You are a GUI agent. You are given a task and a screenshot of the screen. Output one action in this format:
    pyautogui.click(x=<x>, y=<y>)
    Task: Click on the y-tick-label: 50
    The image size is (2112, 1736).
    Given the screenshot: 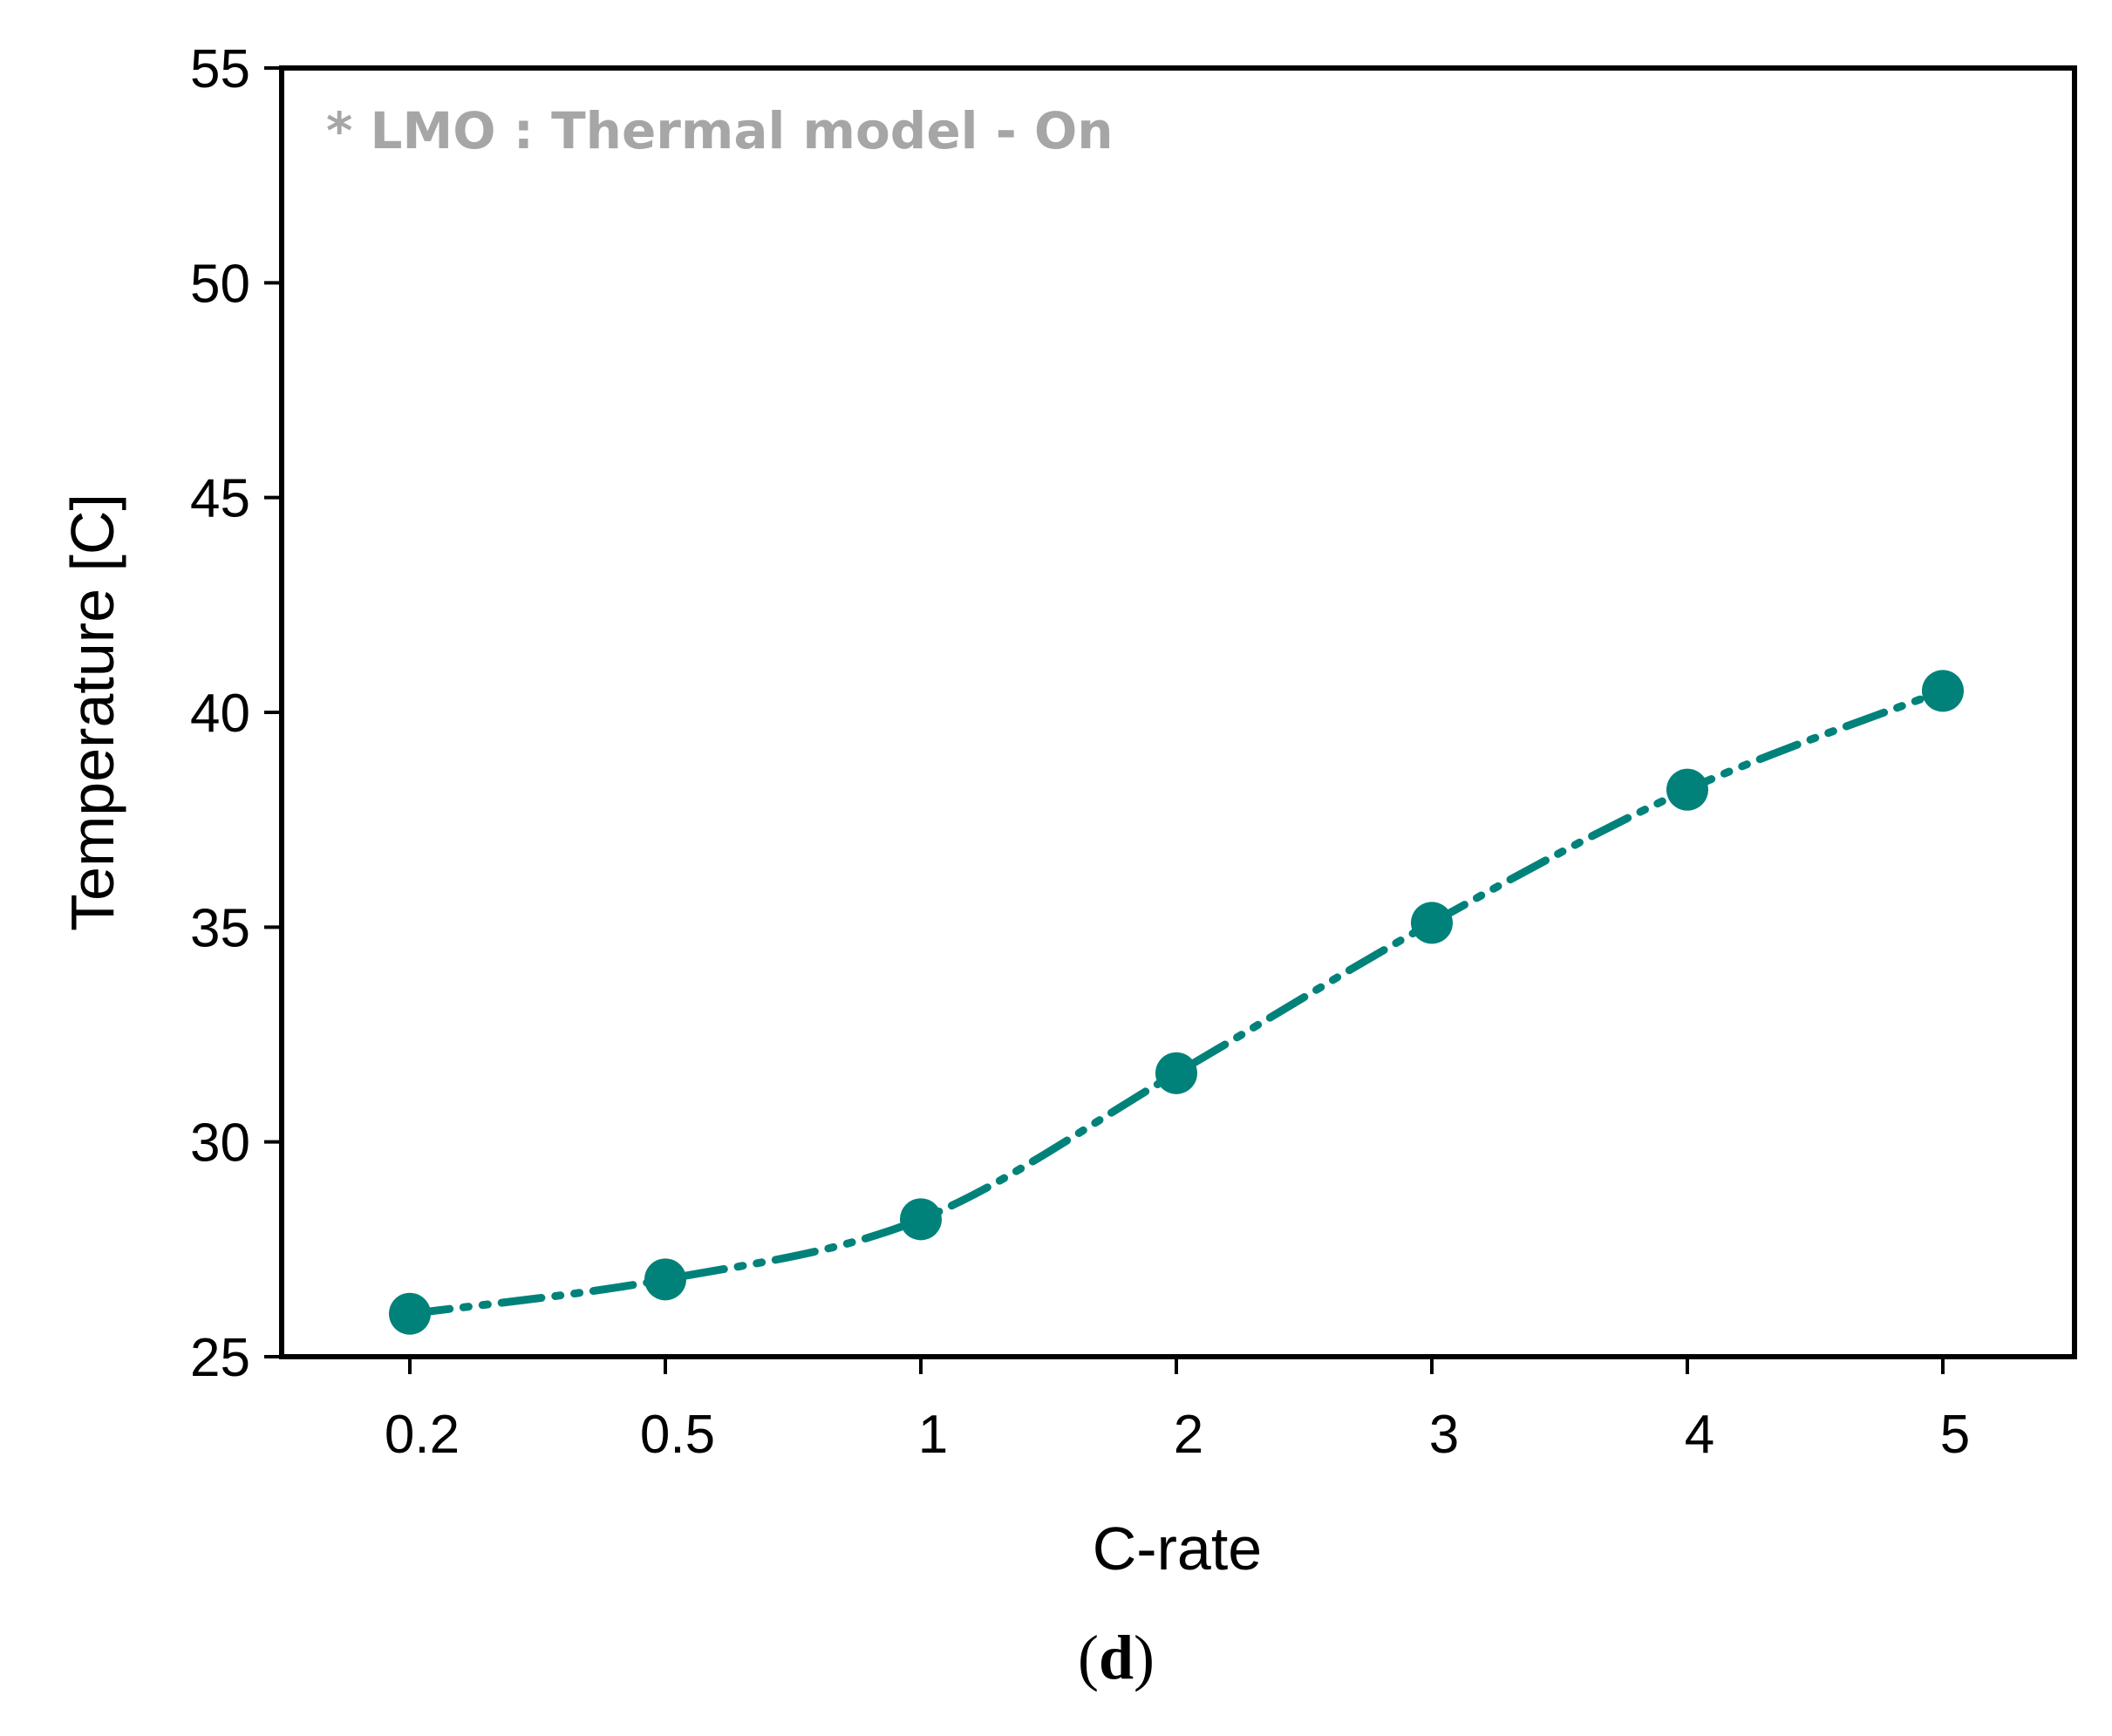 What is the action you would take?
    pyautogui.click(x=220, y=284)
    